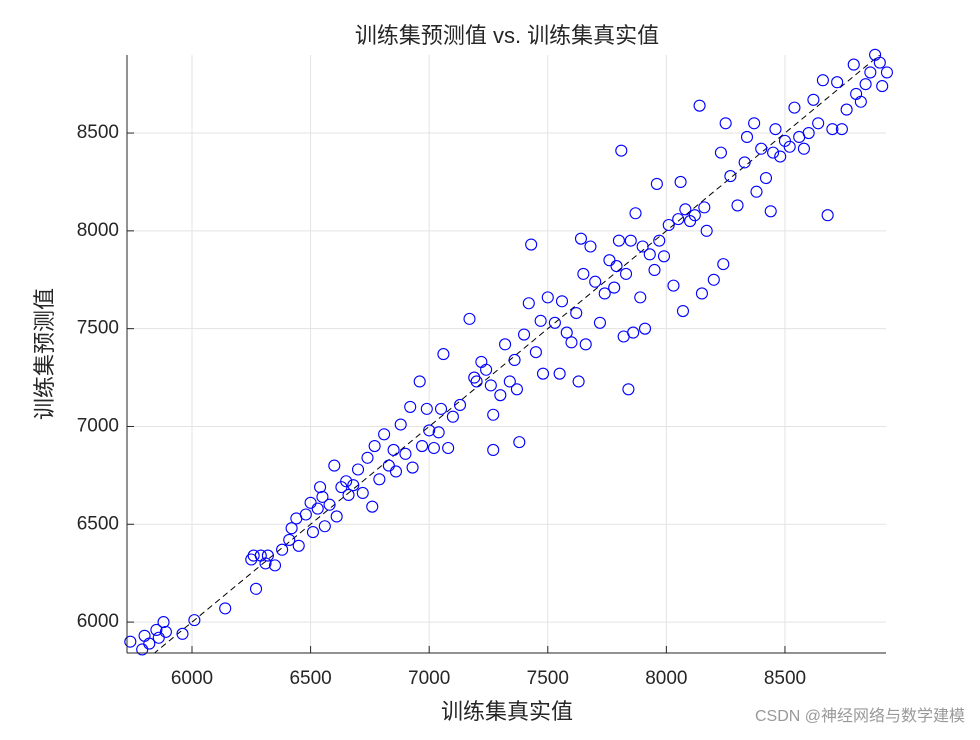 Image resolution: width=980 pixels, height=740 pixels. Describe the element at coordinates (507, 35) in the screenshot. I see `chart-title: 训练集预测值 vs. 训练集真实值` at that location.